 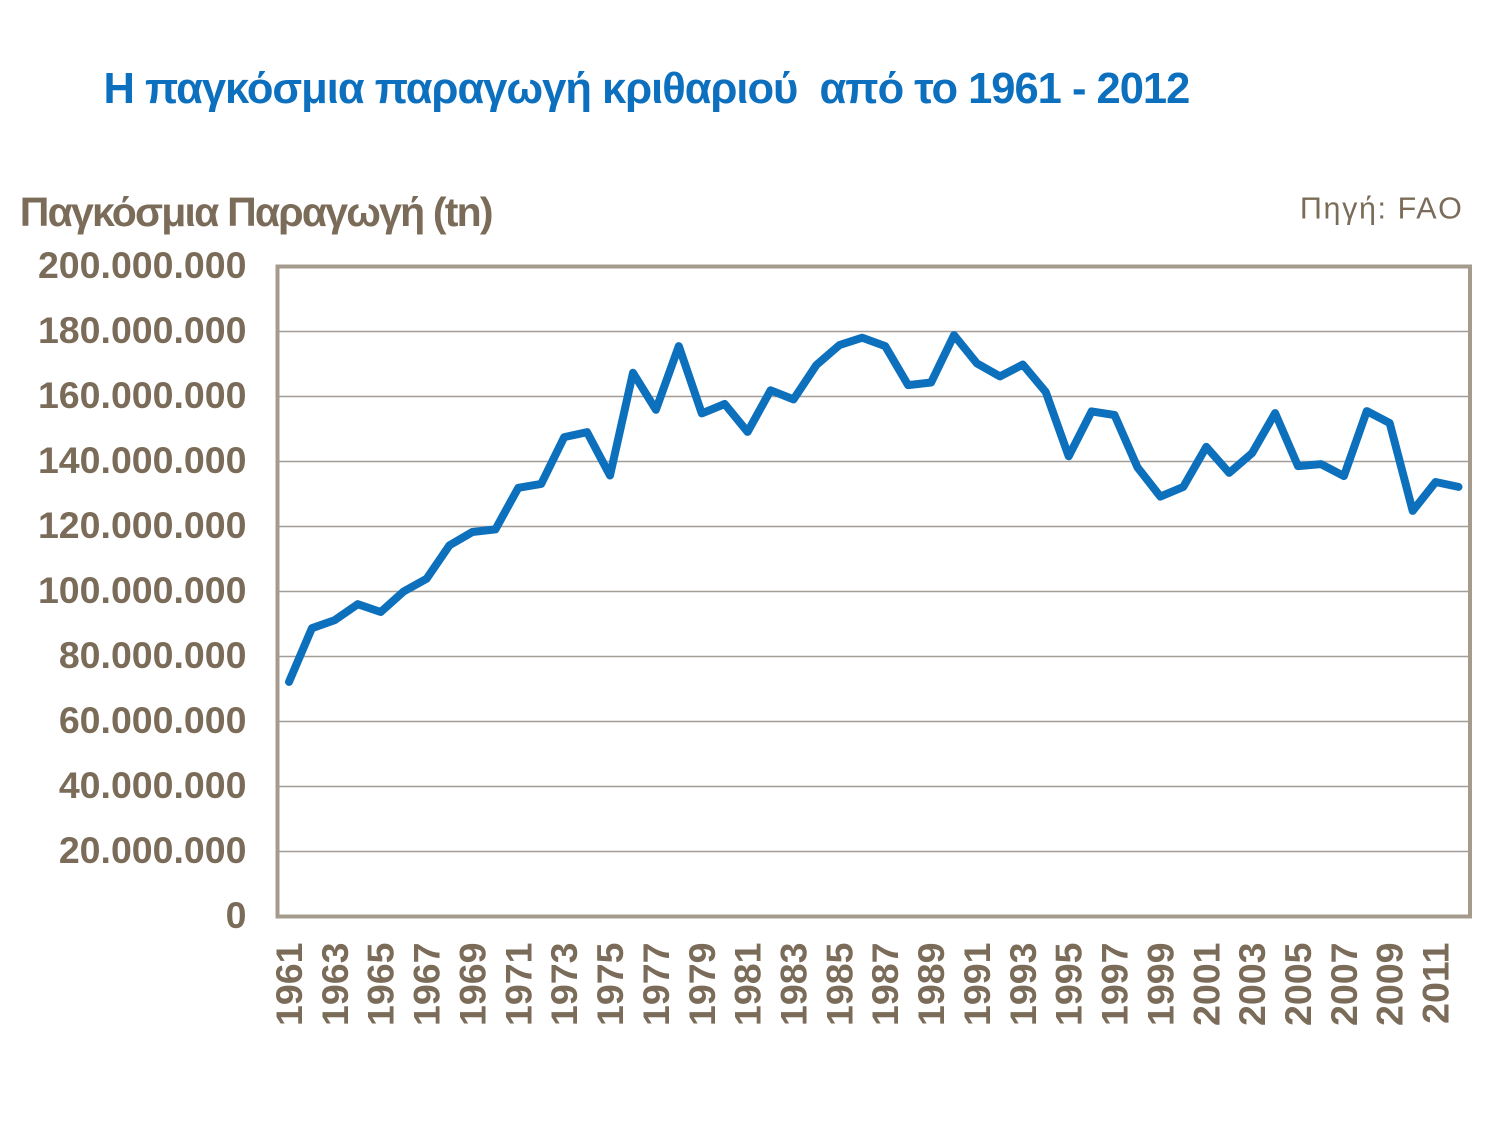 I want to click on svg-text: 1971, so click(x=518, y=984).